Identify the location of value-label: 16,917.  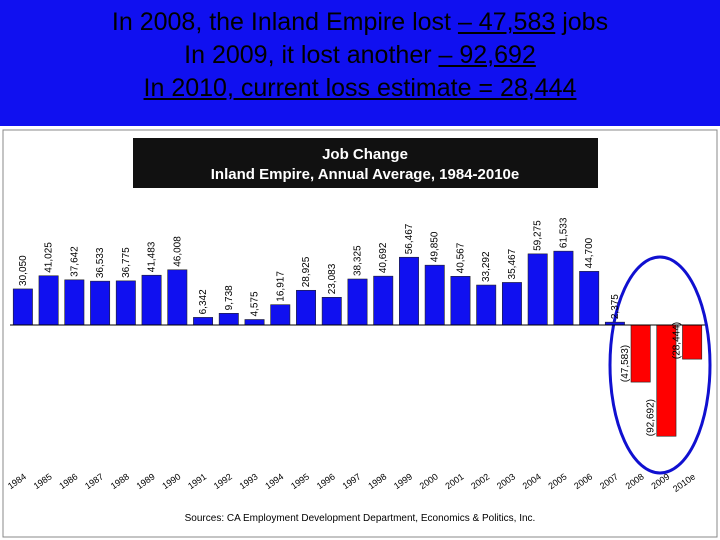
(280, 286).